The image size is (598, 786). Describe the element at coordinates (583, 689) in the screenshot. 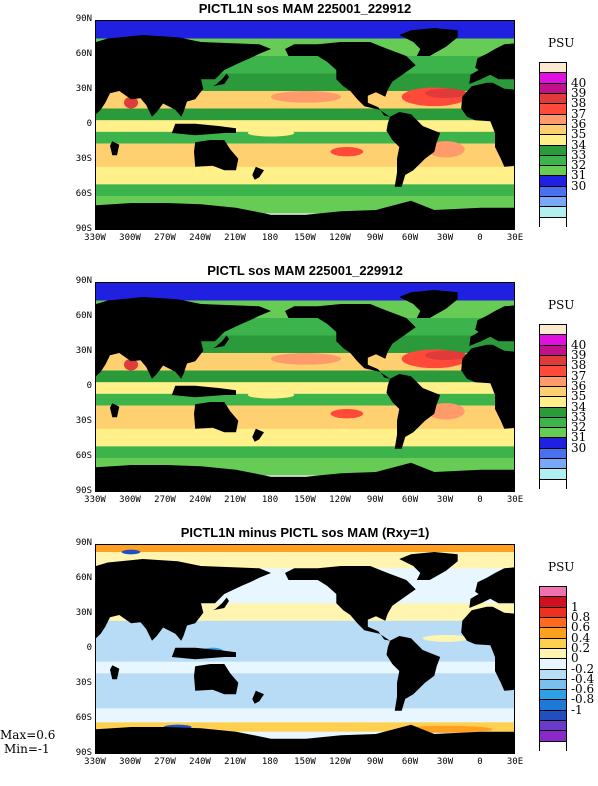

I see `colorbar-label: -0.6` at that location.